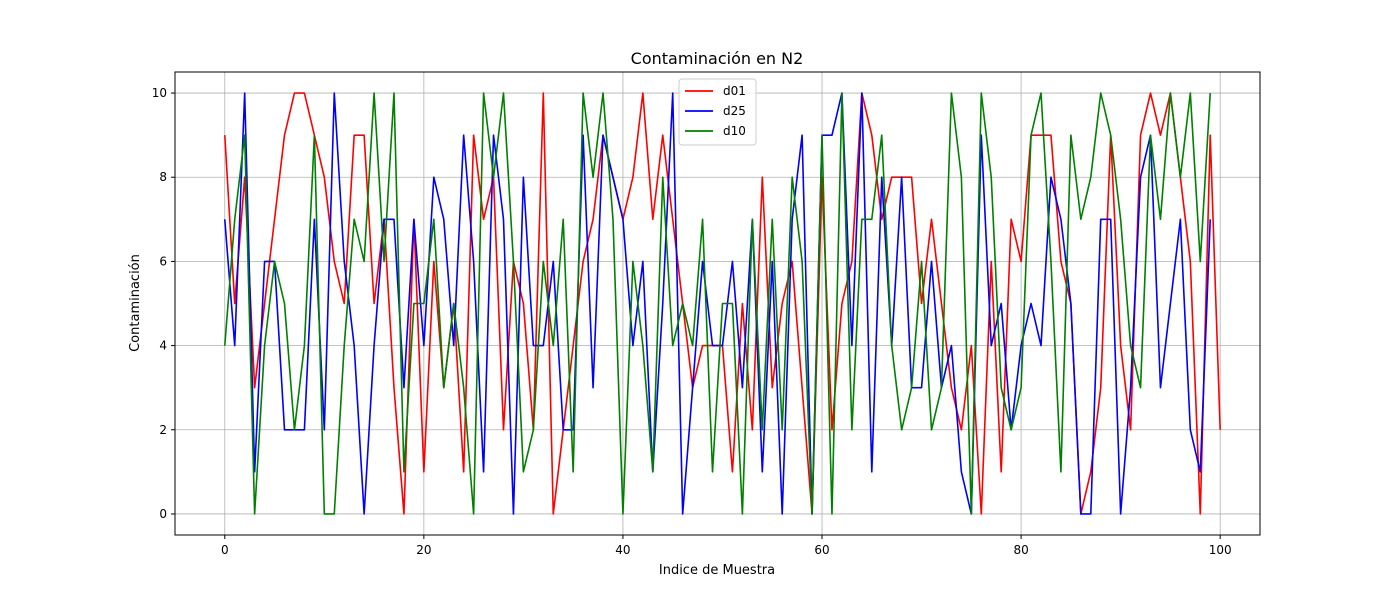 The height and width of the screenshot is (600, 1400). What do you see at coordinates (734, 111) in the screenshot?
I see `legend-label-d25: d25` at bounding box center [734, 111].